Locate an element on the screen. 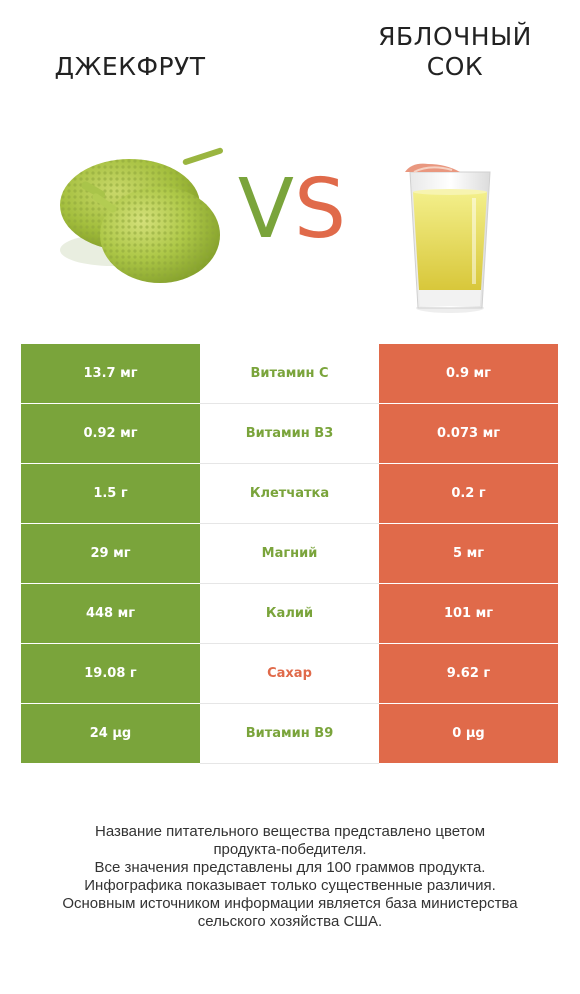 The height and width of the screenshot is (994, 580). footer-line: продукта-победителя. is located at coordinates (290, 849).